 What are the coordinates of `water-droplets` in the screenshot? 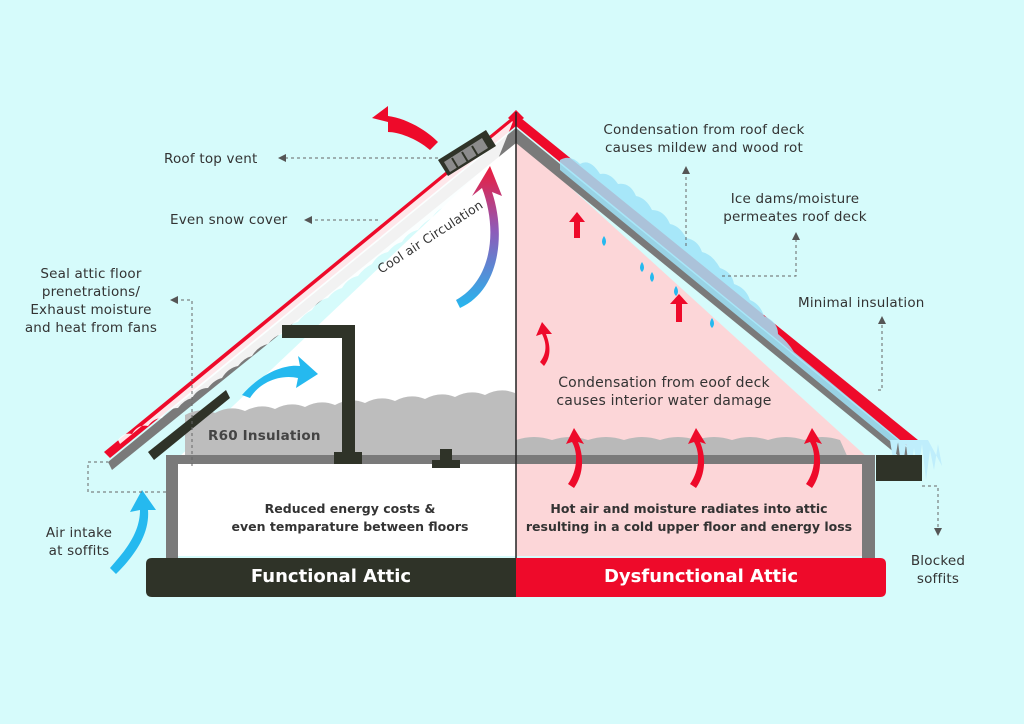 It's located at (658, 282).